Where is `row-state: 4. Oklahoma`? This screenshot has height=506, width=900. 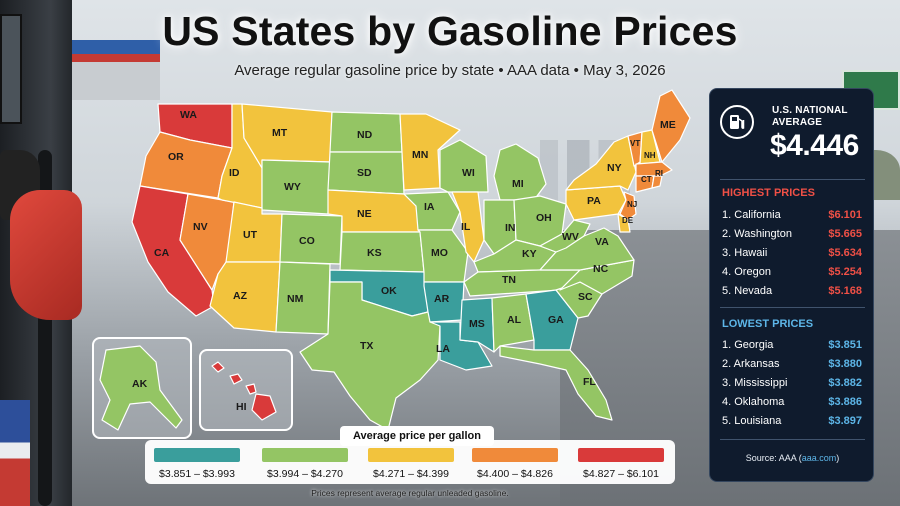
row-state: 4. Oklahoma is located at coordinates (753, 402).